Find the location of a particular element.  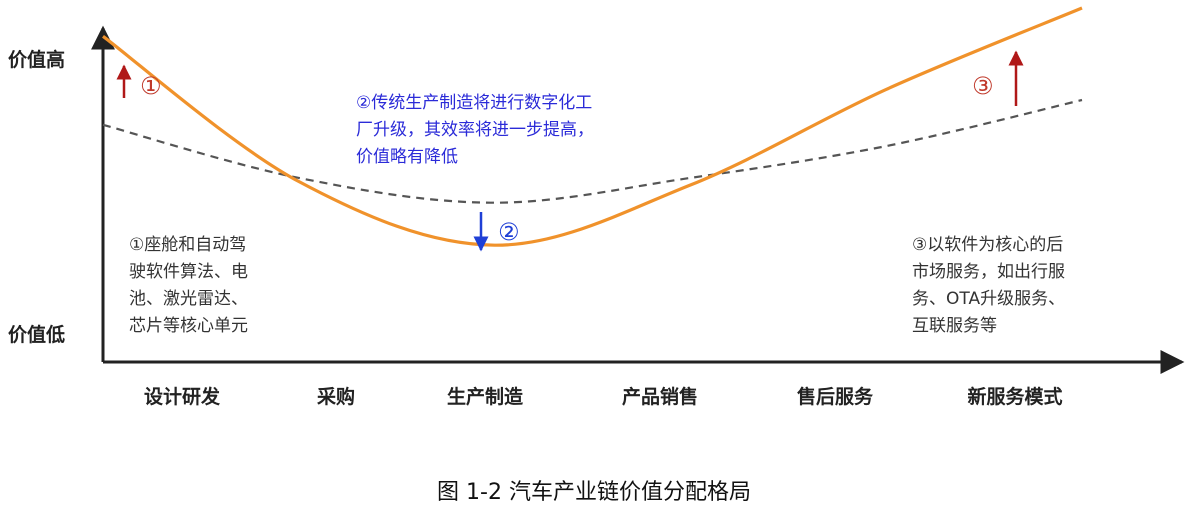

y-axis-label-low: 价值低 is located at coordinates (36, 334).